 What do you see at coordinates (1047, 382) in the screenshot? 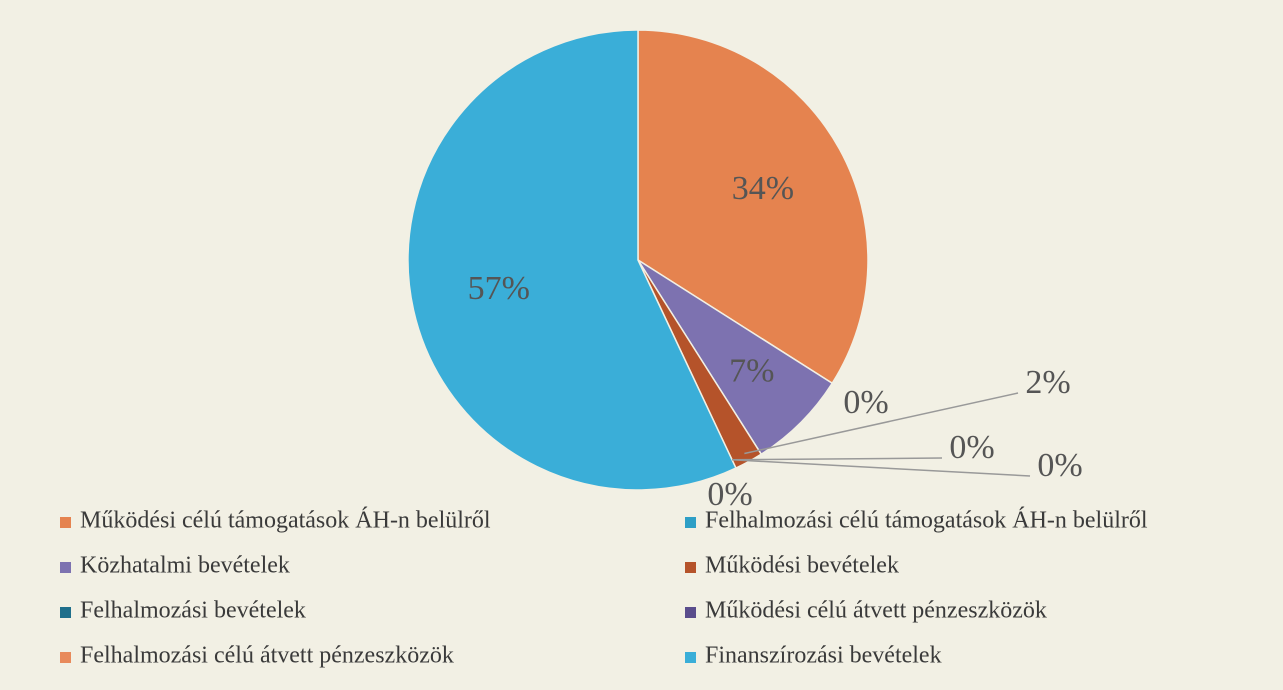
I see `data-label: 2%` at bounding box center [1047, 382].